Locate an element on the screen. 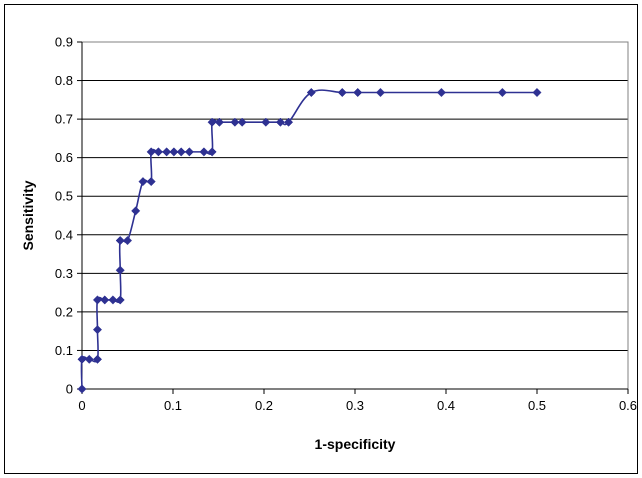 Image resolution: width=642 pixels, height=478 pixels. x-tick-label: 0.1 is located at coordinates (173, 405).